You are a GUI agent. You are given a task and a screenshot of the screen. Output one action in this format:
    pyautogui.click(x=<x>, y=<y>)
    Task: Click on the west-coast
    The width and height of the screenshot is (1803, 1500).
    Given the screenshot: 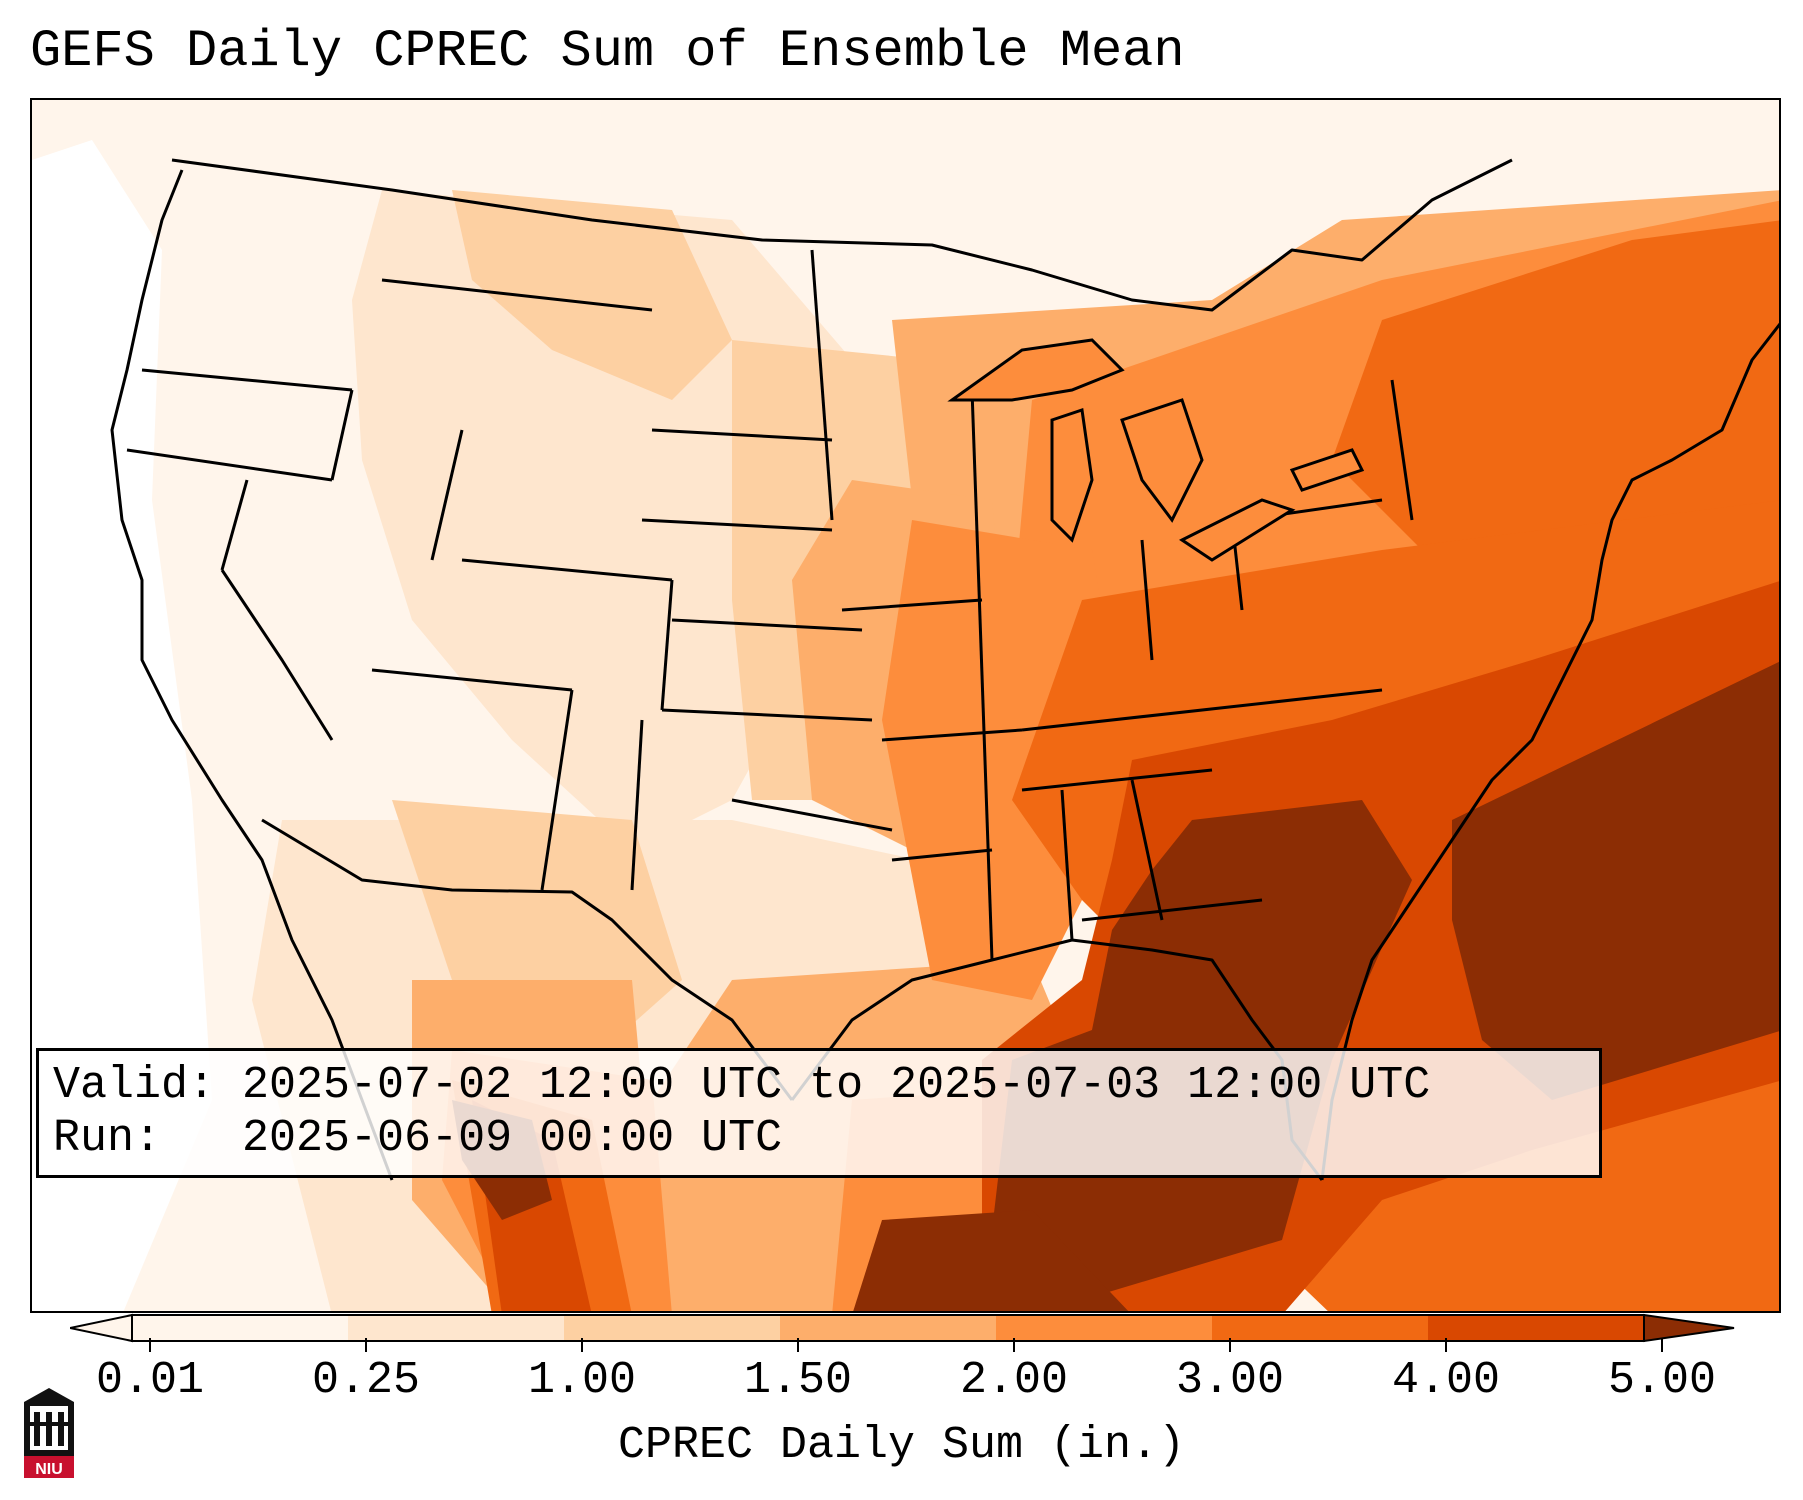 What is the action you would take?
    pyautogui.click(x=252, y=675)
    